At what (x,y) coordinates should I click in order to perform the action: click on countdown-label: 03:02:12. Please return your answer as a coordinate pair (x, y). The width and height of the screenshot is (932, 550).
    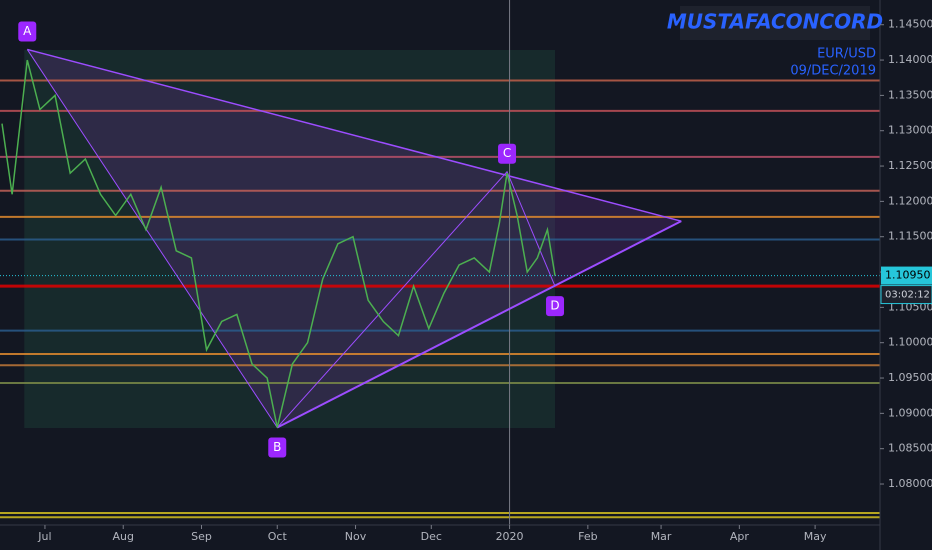
    Looking at the image, I should click on (907, 295).